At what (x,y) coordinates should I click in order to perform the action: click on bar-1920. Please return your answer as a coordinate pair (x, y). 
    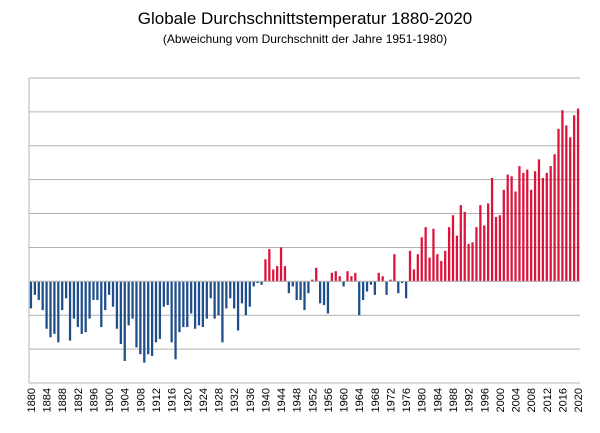
    Looking at the image, I should click on (187, 304).